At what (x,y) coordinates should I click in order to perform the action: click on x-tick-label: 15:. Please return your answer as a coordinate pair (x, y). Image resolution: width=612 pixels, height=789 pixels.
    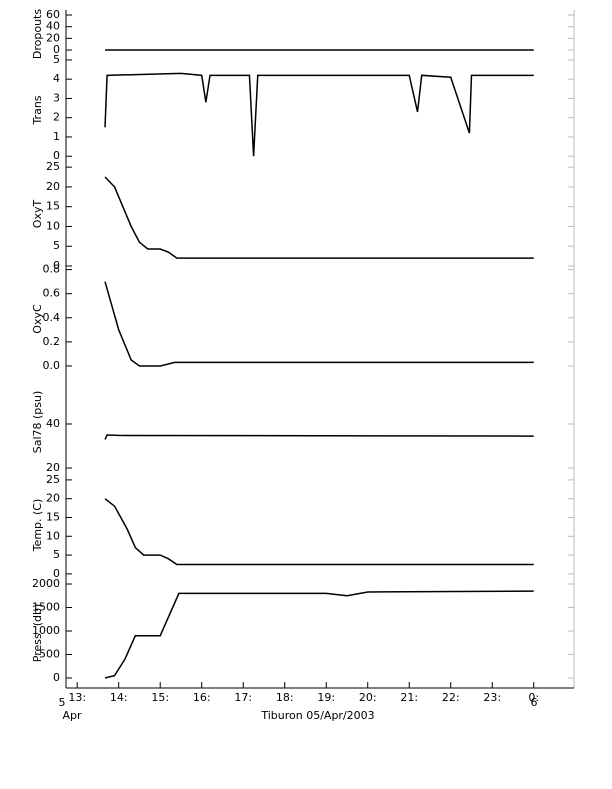
    Looking at the image, I should click on (160, 697).